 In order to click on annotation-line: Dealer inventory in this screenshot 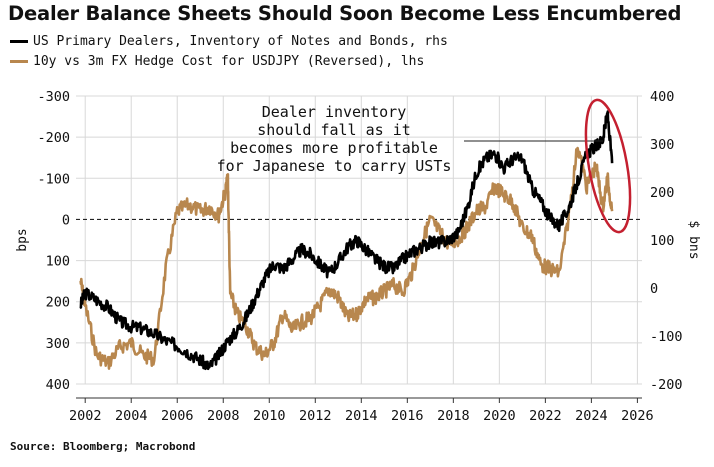, I will do `click(334, 112)`.